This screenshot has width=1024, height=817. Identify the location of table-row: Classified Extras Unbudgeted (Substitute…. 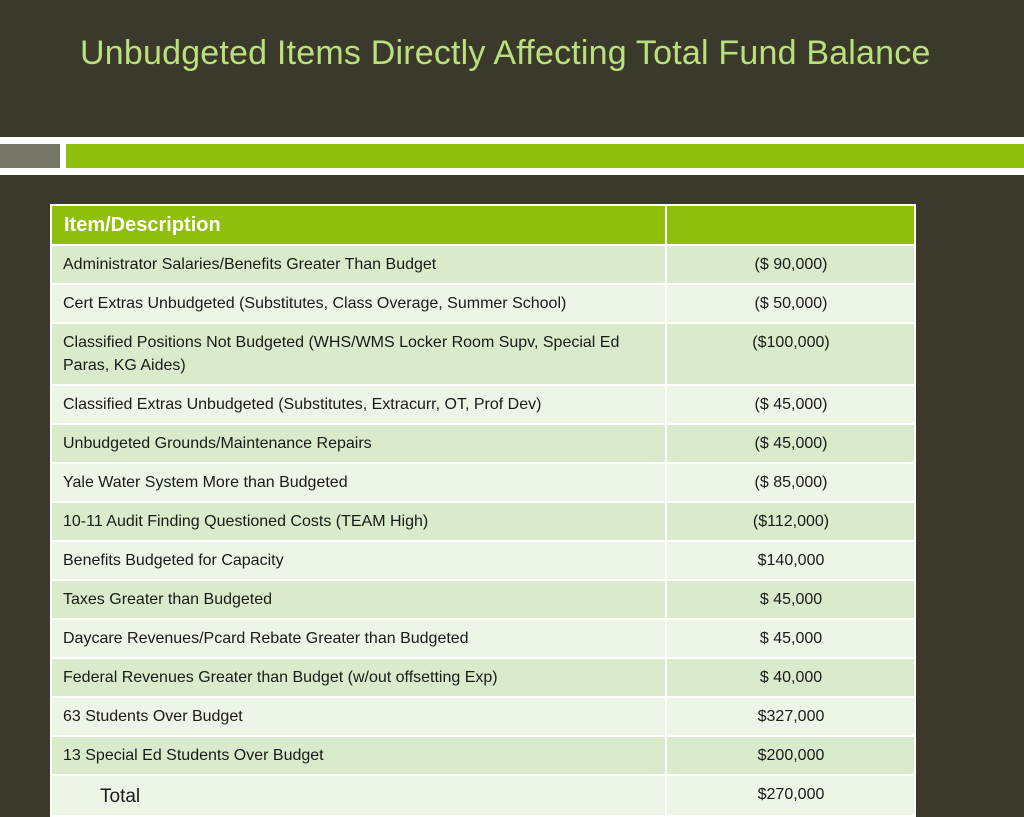
(483, 404).